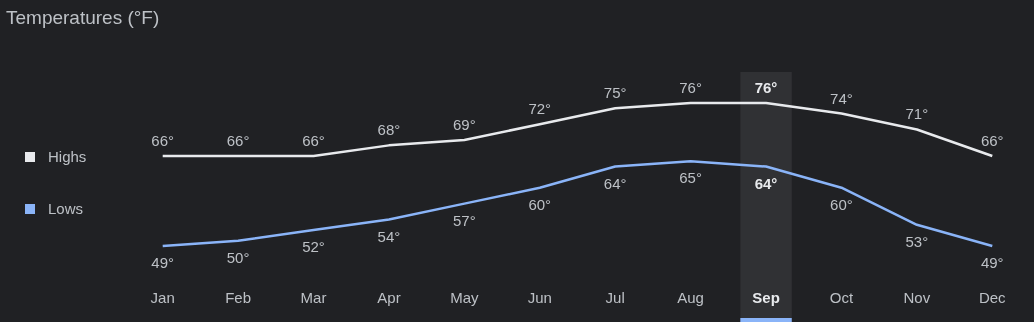 The height and width of the screenshot is (322, 1034). I want to click on x-tick-label: Oct, so click(841, 297).